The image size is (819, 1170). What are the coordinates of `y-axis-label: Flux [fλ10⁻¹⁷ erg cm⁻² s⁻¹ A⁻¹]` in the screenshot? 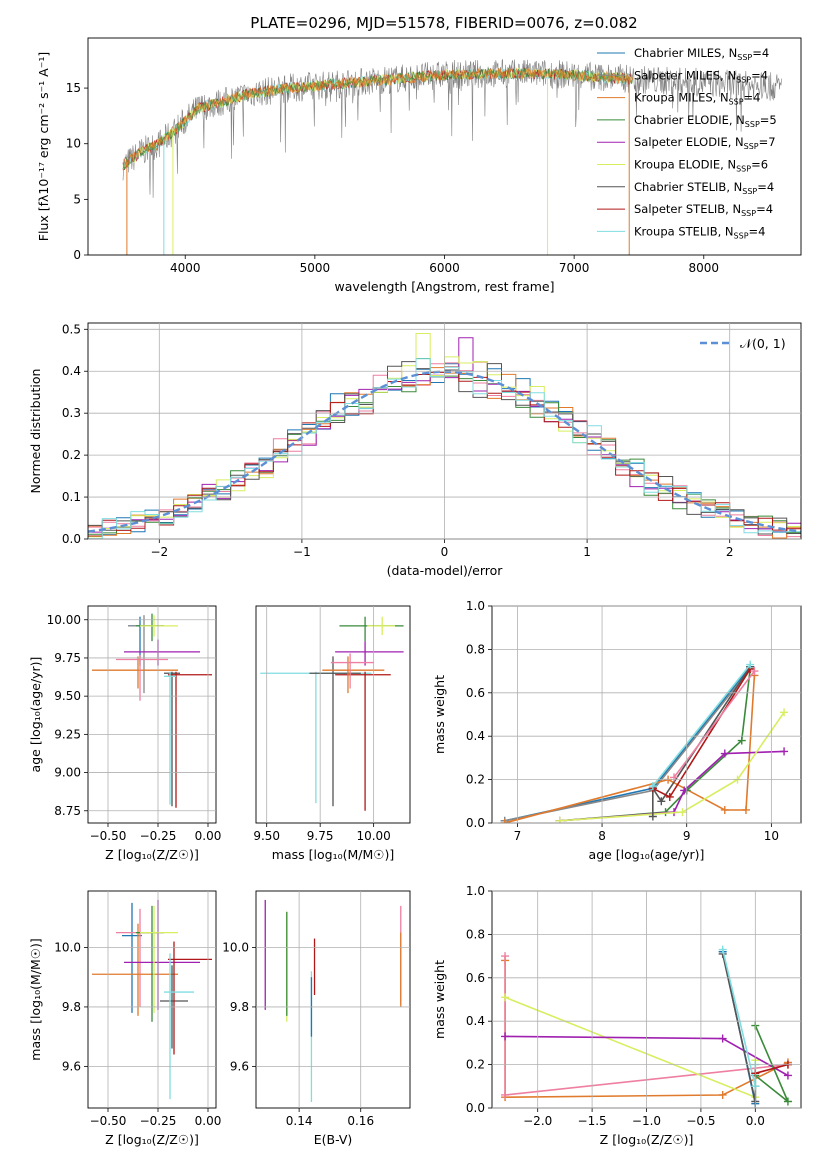 It's located at (43, 146).